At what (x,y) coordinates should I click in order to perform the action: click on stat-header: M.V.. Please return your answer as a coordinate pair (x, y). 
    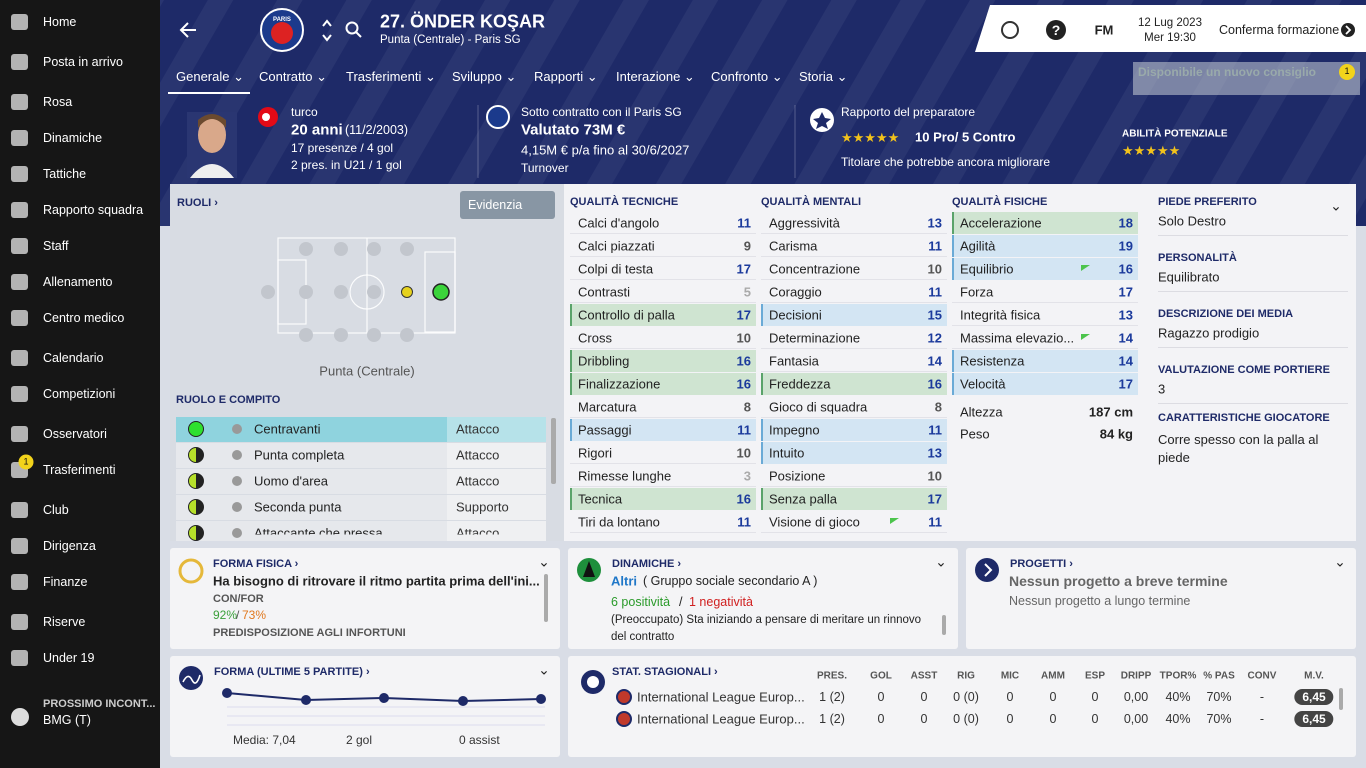
    Looking at the image, I should click on (1314, 676).